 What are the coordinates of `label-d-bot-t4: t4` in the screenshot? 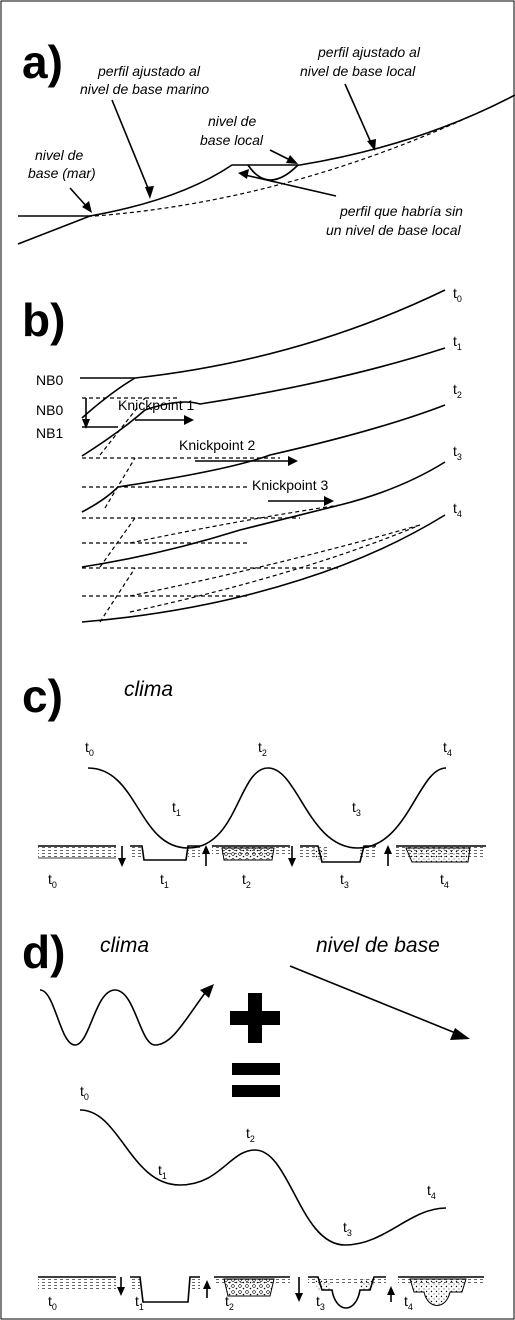 It's located at (408, 1302).